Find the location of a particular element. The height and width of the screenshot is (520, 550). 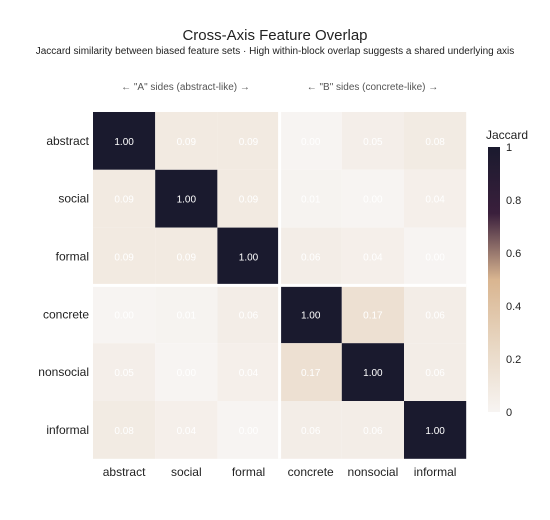

row-label: social is located at coordinates (73, 199).